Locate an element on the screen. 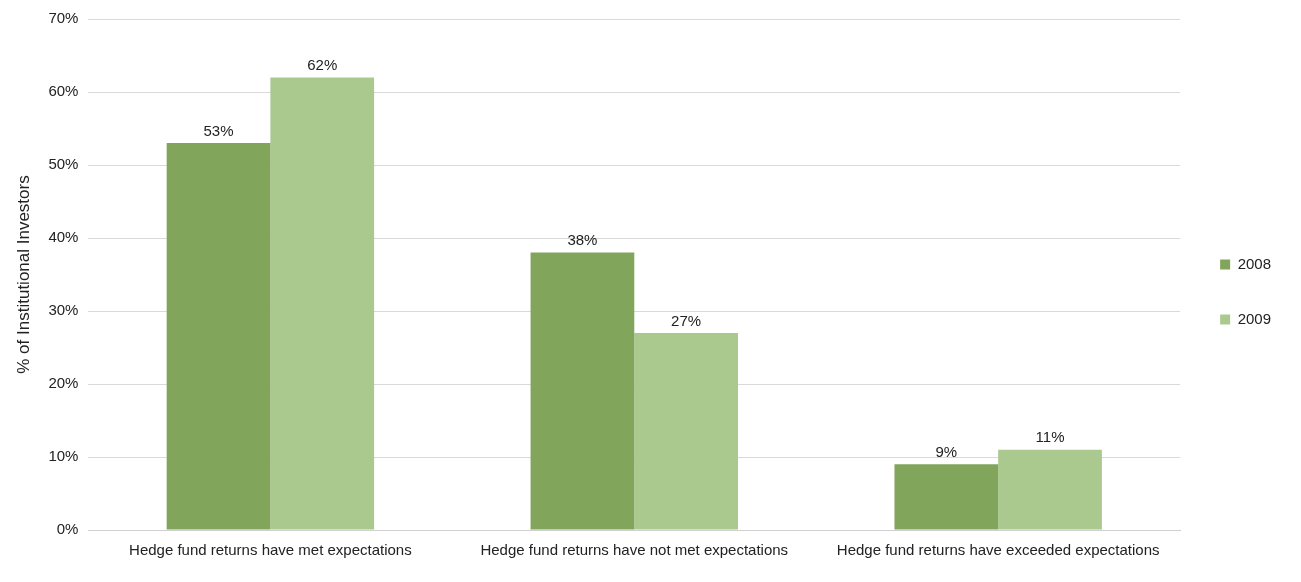  y-tick-label: 40% is located at coordinates (63, 237).